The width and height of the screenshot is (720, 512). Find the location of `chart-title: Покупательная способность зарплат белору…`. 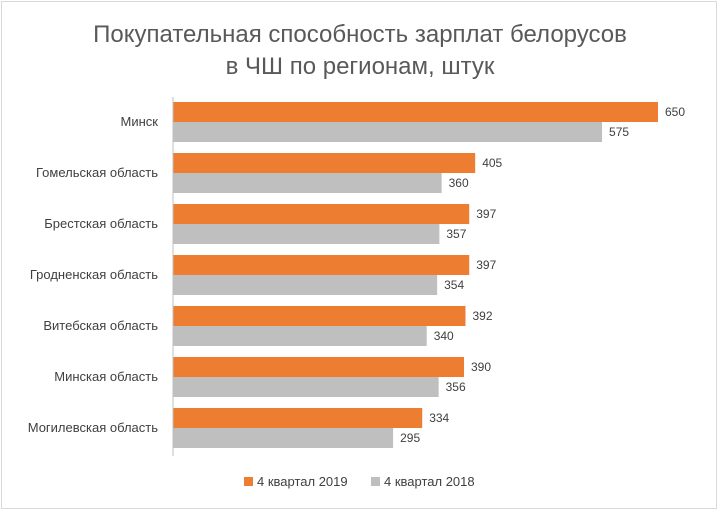

chart-title: Покупательная способность зарплат белору… is located at coordinates (360, 50).